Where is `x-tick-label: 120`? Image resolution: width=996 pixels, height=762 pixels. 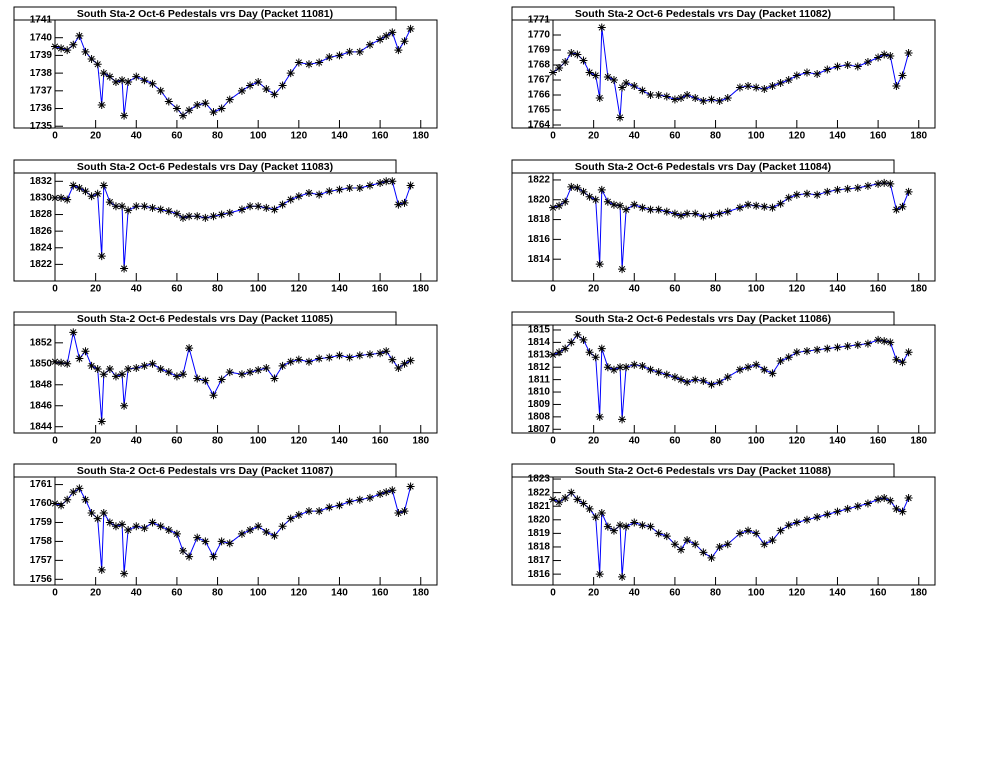 x-tick-label: 120 is located at coordinates (298, 289).